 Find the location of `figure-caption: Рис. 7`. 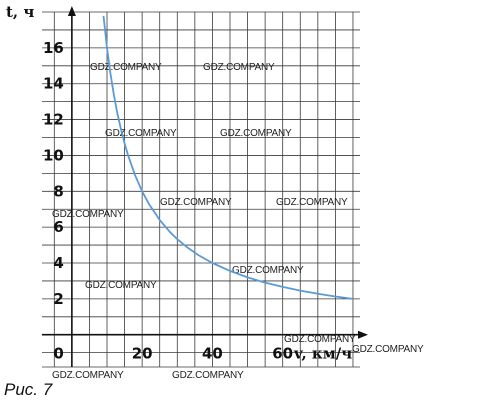

figure-caption: Рис. 7 is located at coordinates (28, 389).